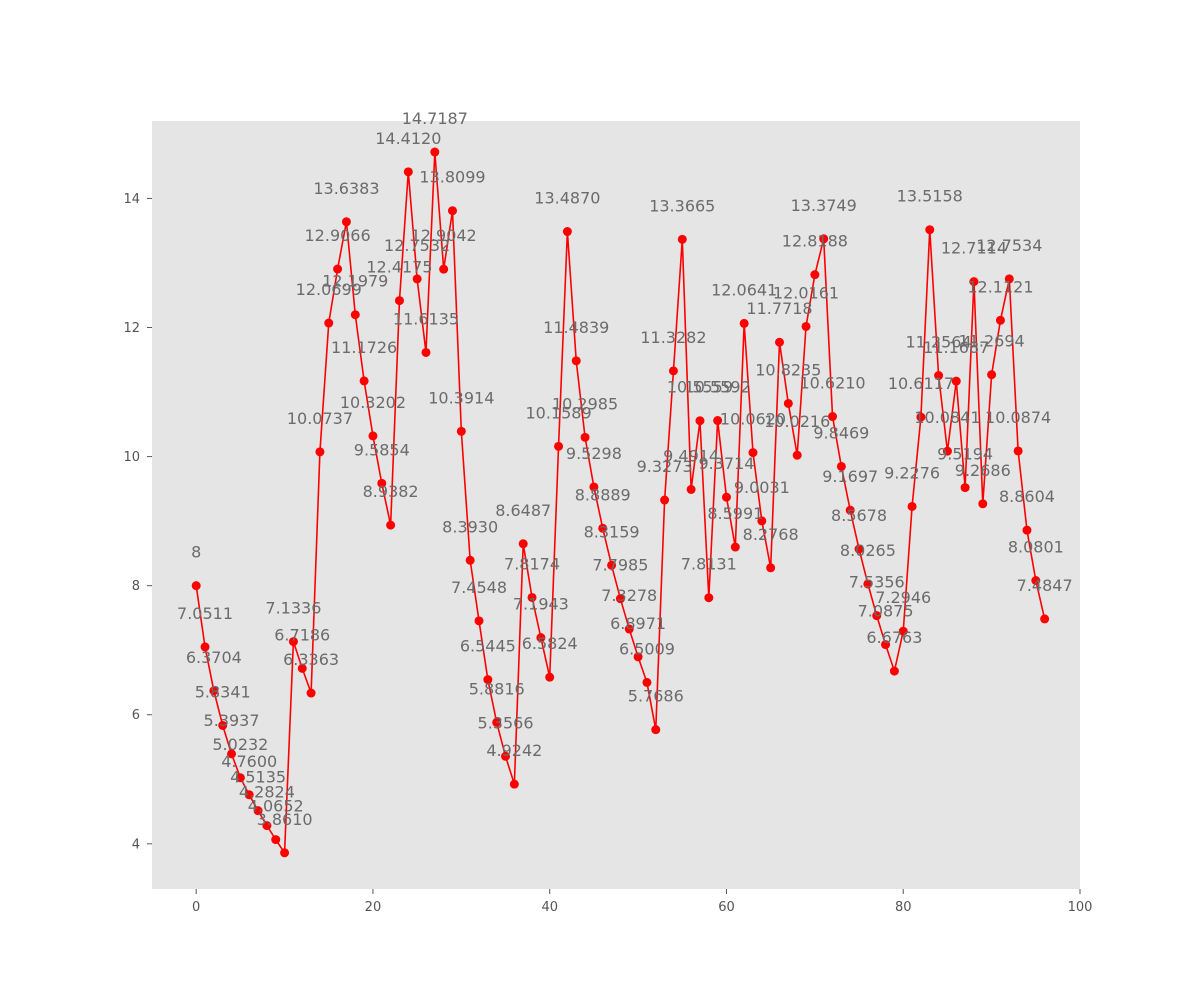 The height and width of the screenshot is (1000, 1200). I want to click on data-label: 8.0801, so click(1036, 547).